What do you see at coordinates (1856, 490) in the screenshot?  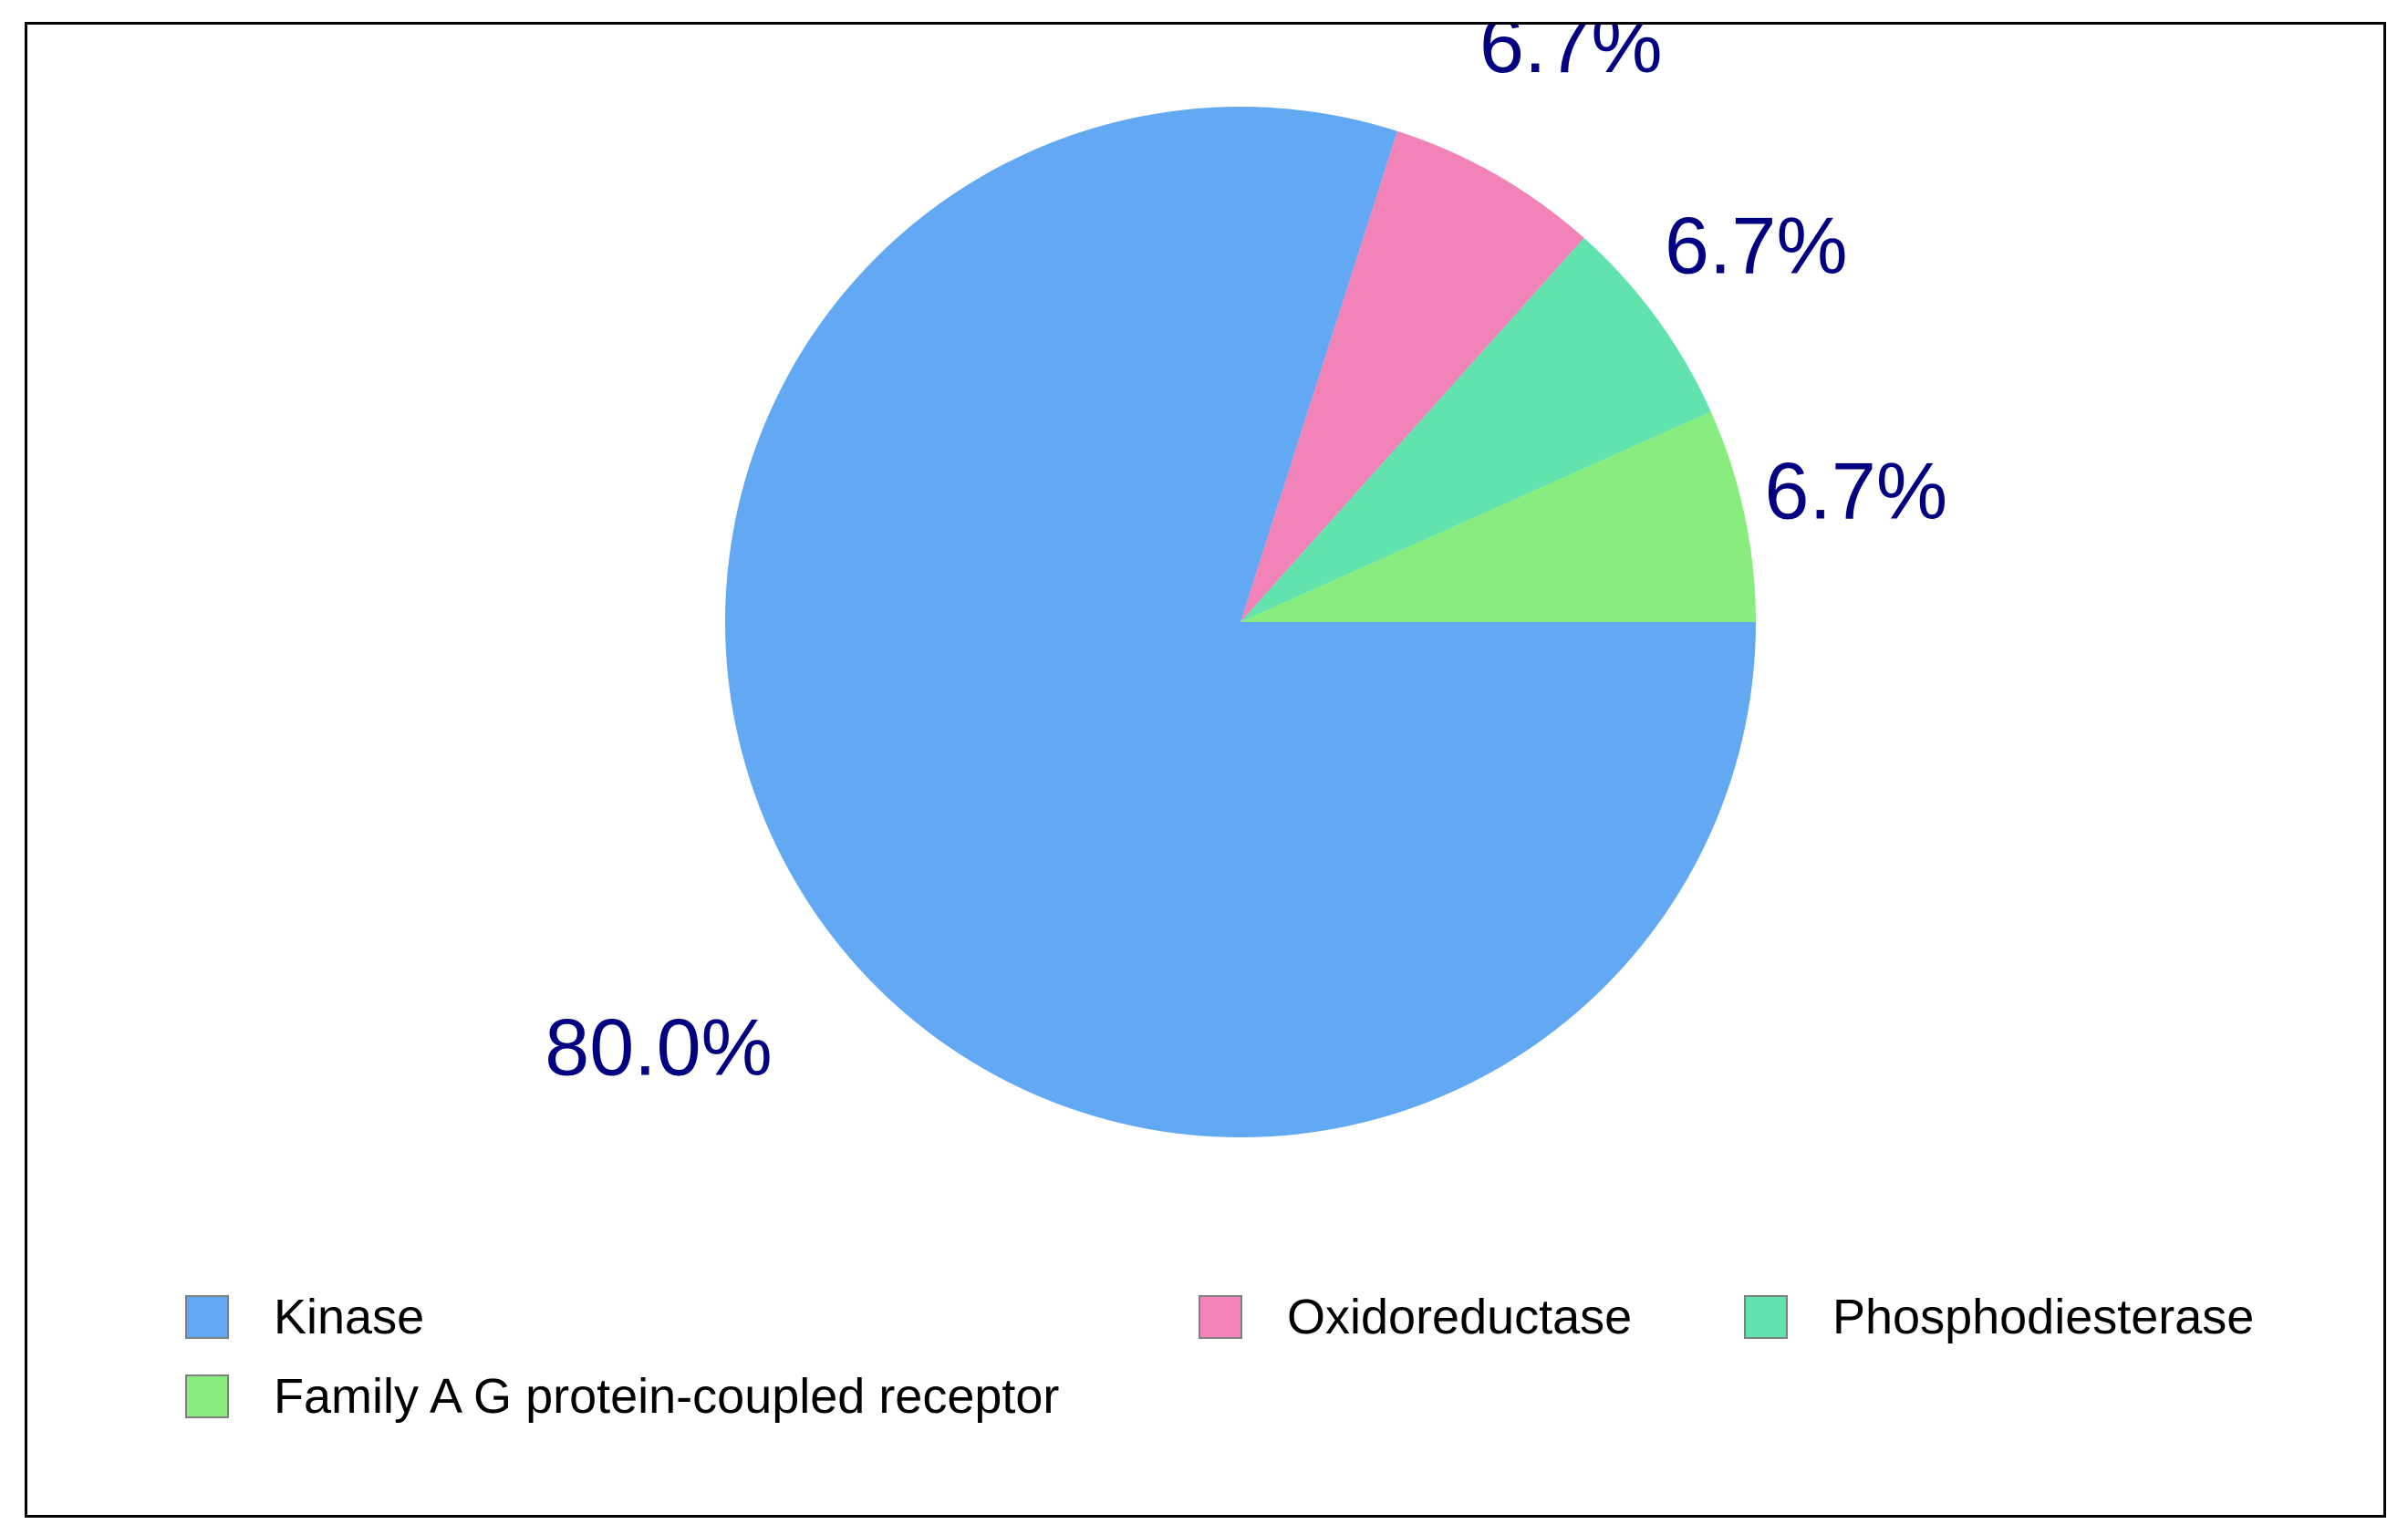 I see `slice-label-family-a-g-protein-coupled-receptor: 6.7%` at bounding box center [1856, 490].